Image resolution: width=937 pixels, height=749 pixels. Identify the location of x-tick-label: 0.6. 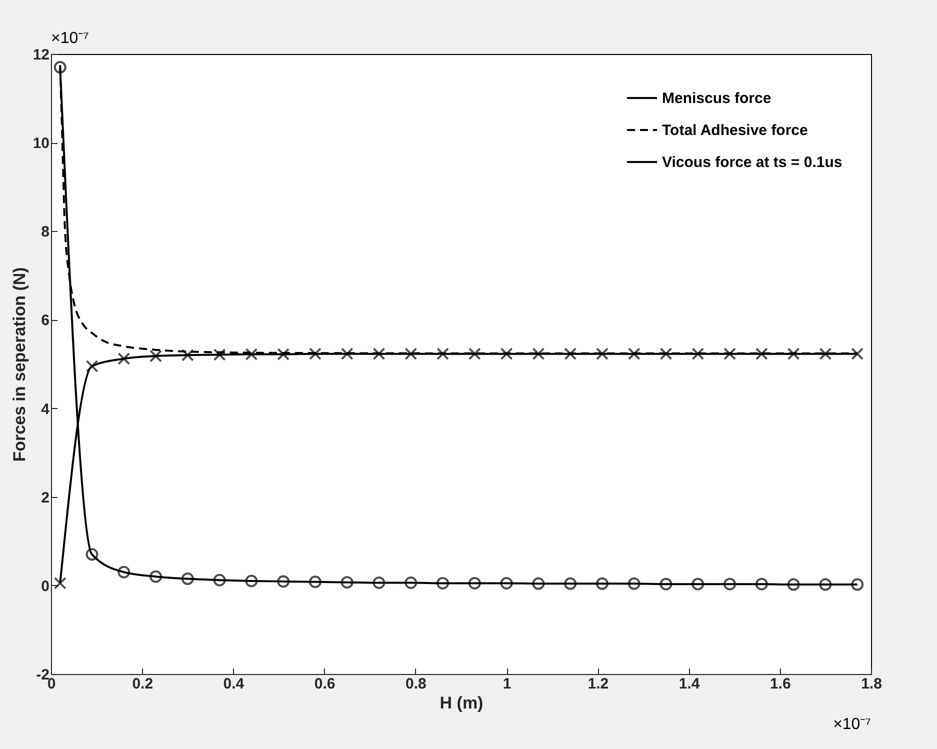
(325, 684).